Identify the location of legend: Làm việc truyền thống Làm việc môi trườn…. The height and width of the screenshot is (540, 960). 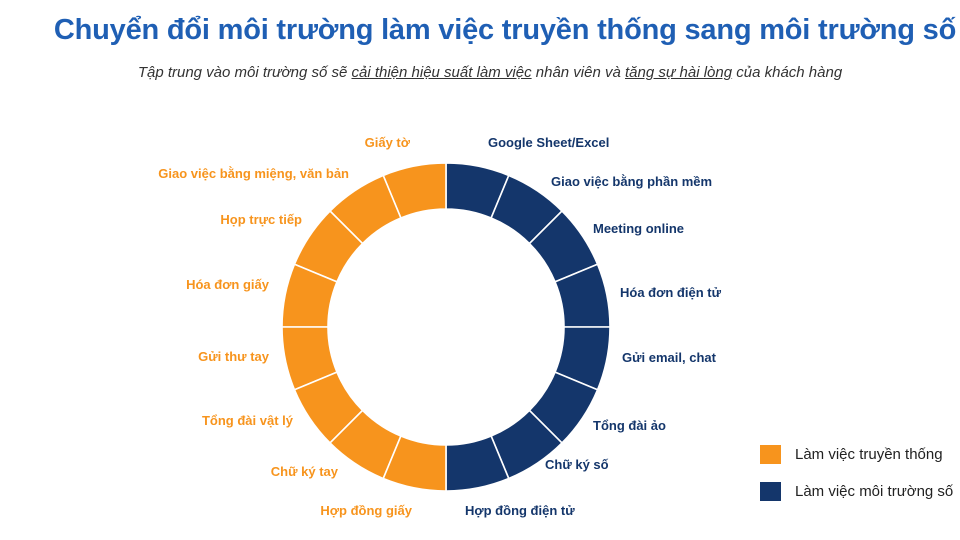
(856, 481).